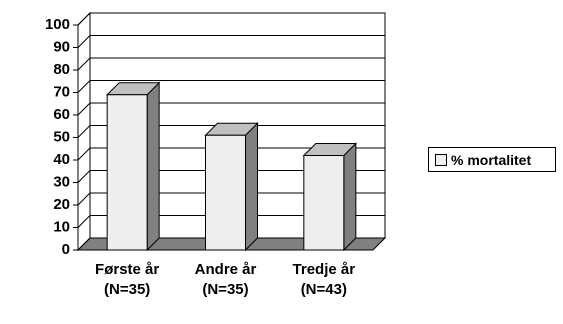 The image size is (563, 324). I want to click on y-tick-label: 70, so click(61, 91).